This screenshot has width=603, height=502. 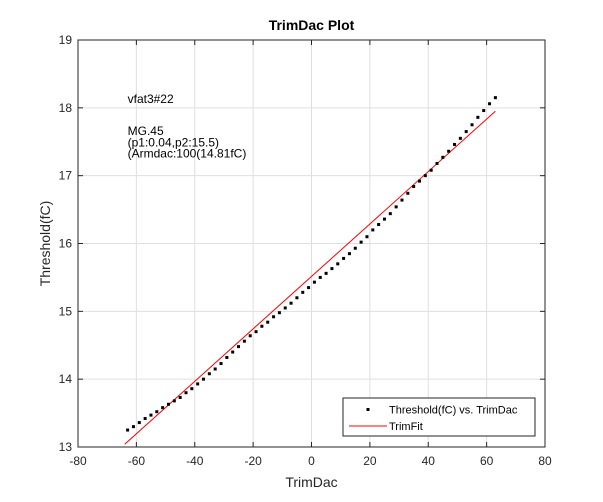 What do you see at coordinates (78, 461) in the screenshot?
I see `x-tick-label: -80` at bounding box center [78, 461].